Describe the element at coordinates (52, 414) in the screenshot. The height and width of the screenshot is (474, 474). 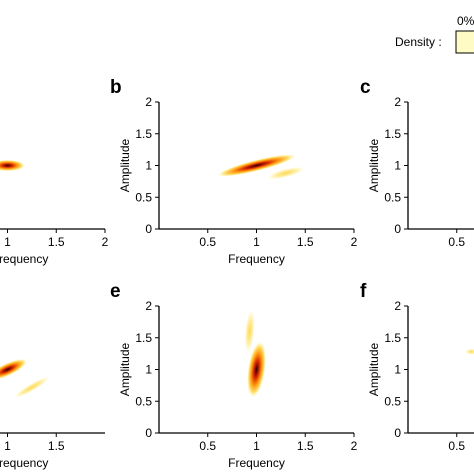
I see `panel-d: 1 1.5Frequency` at that location.